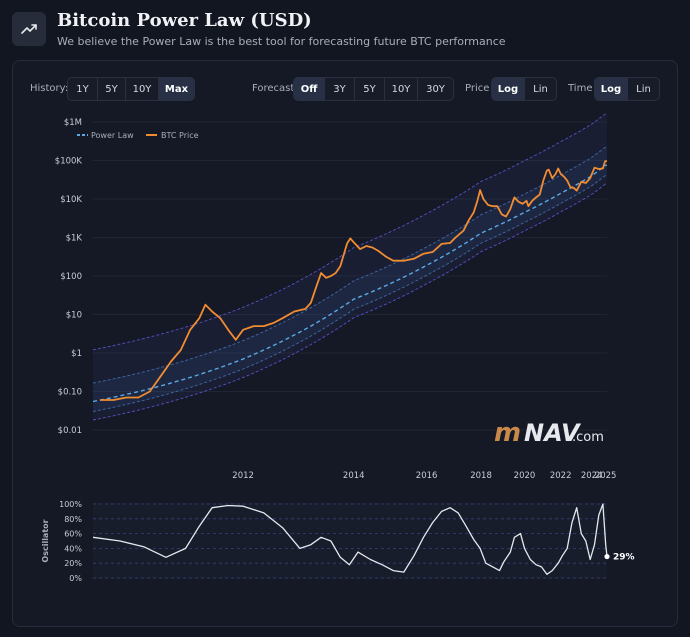  Describe the element at coordinates (309, 89) in the screenshot. I see `forecast-option-off: Off` at that location.